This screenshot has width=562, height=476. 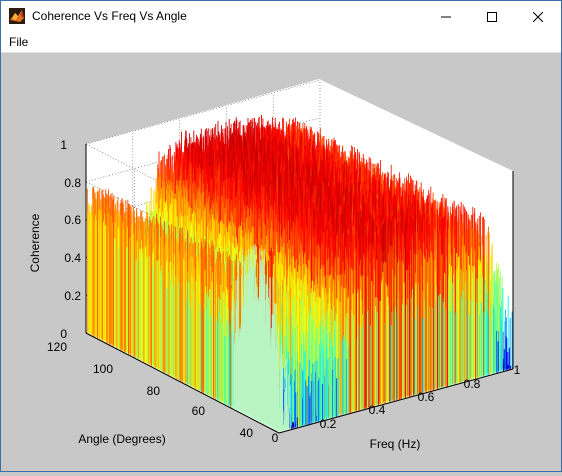 I want to click on matlab-logo-icon, so click(x=17, y=16).